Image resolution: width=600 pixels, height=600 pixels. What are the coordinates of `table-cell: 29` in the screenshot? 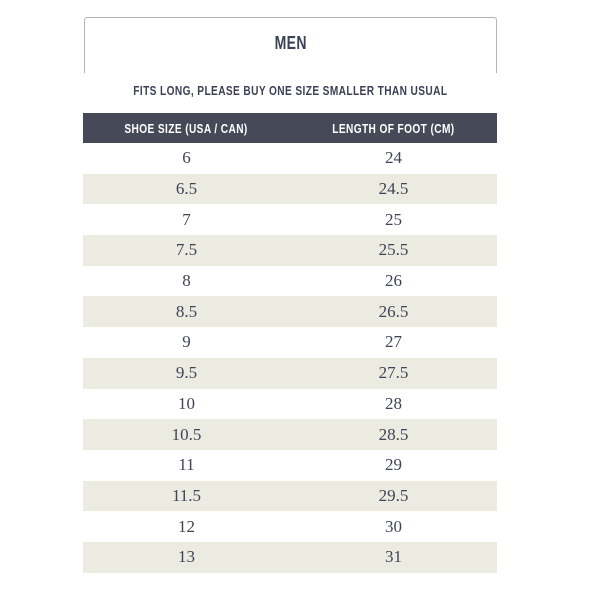 It's located at (393, 465).